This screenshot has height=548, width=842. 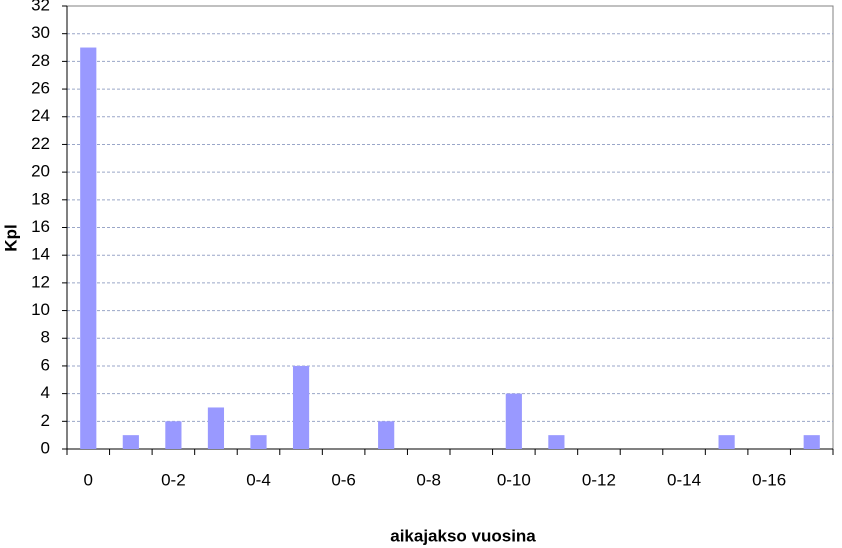 What do you see at coordinates (40, 115) in the screenshot?
I see `y-tick-label: 24` at bounding box center [40, 115].